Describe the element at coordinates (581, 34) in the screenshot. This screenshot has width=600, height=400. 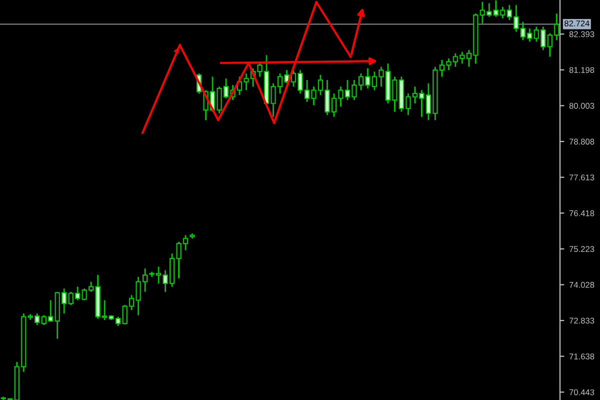
I see `y-tick-label: 82.393` at that location.